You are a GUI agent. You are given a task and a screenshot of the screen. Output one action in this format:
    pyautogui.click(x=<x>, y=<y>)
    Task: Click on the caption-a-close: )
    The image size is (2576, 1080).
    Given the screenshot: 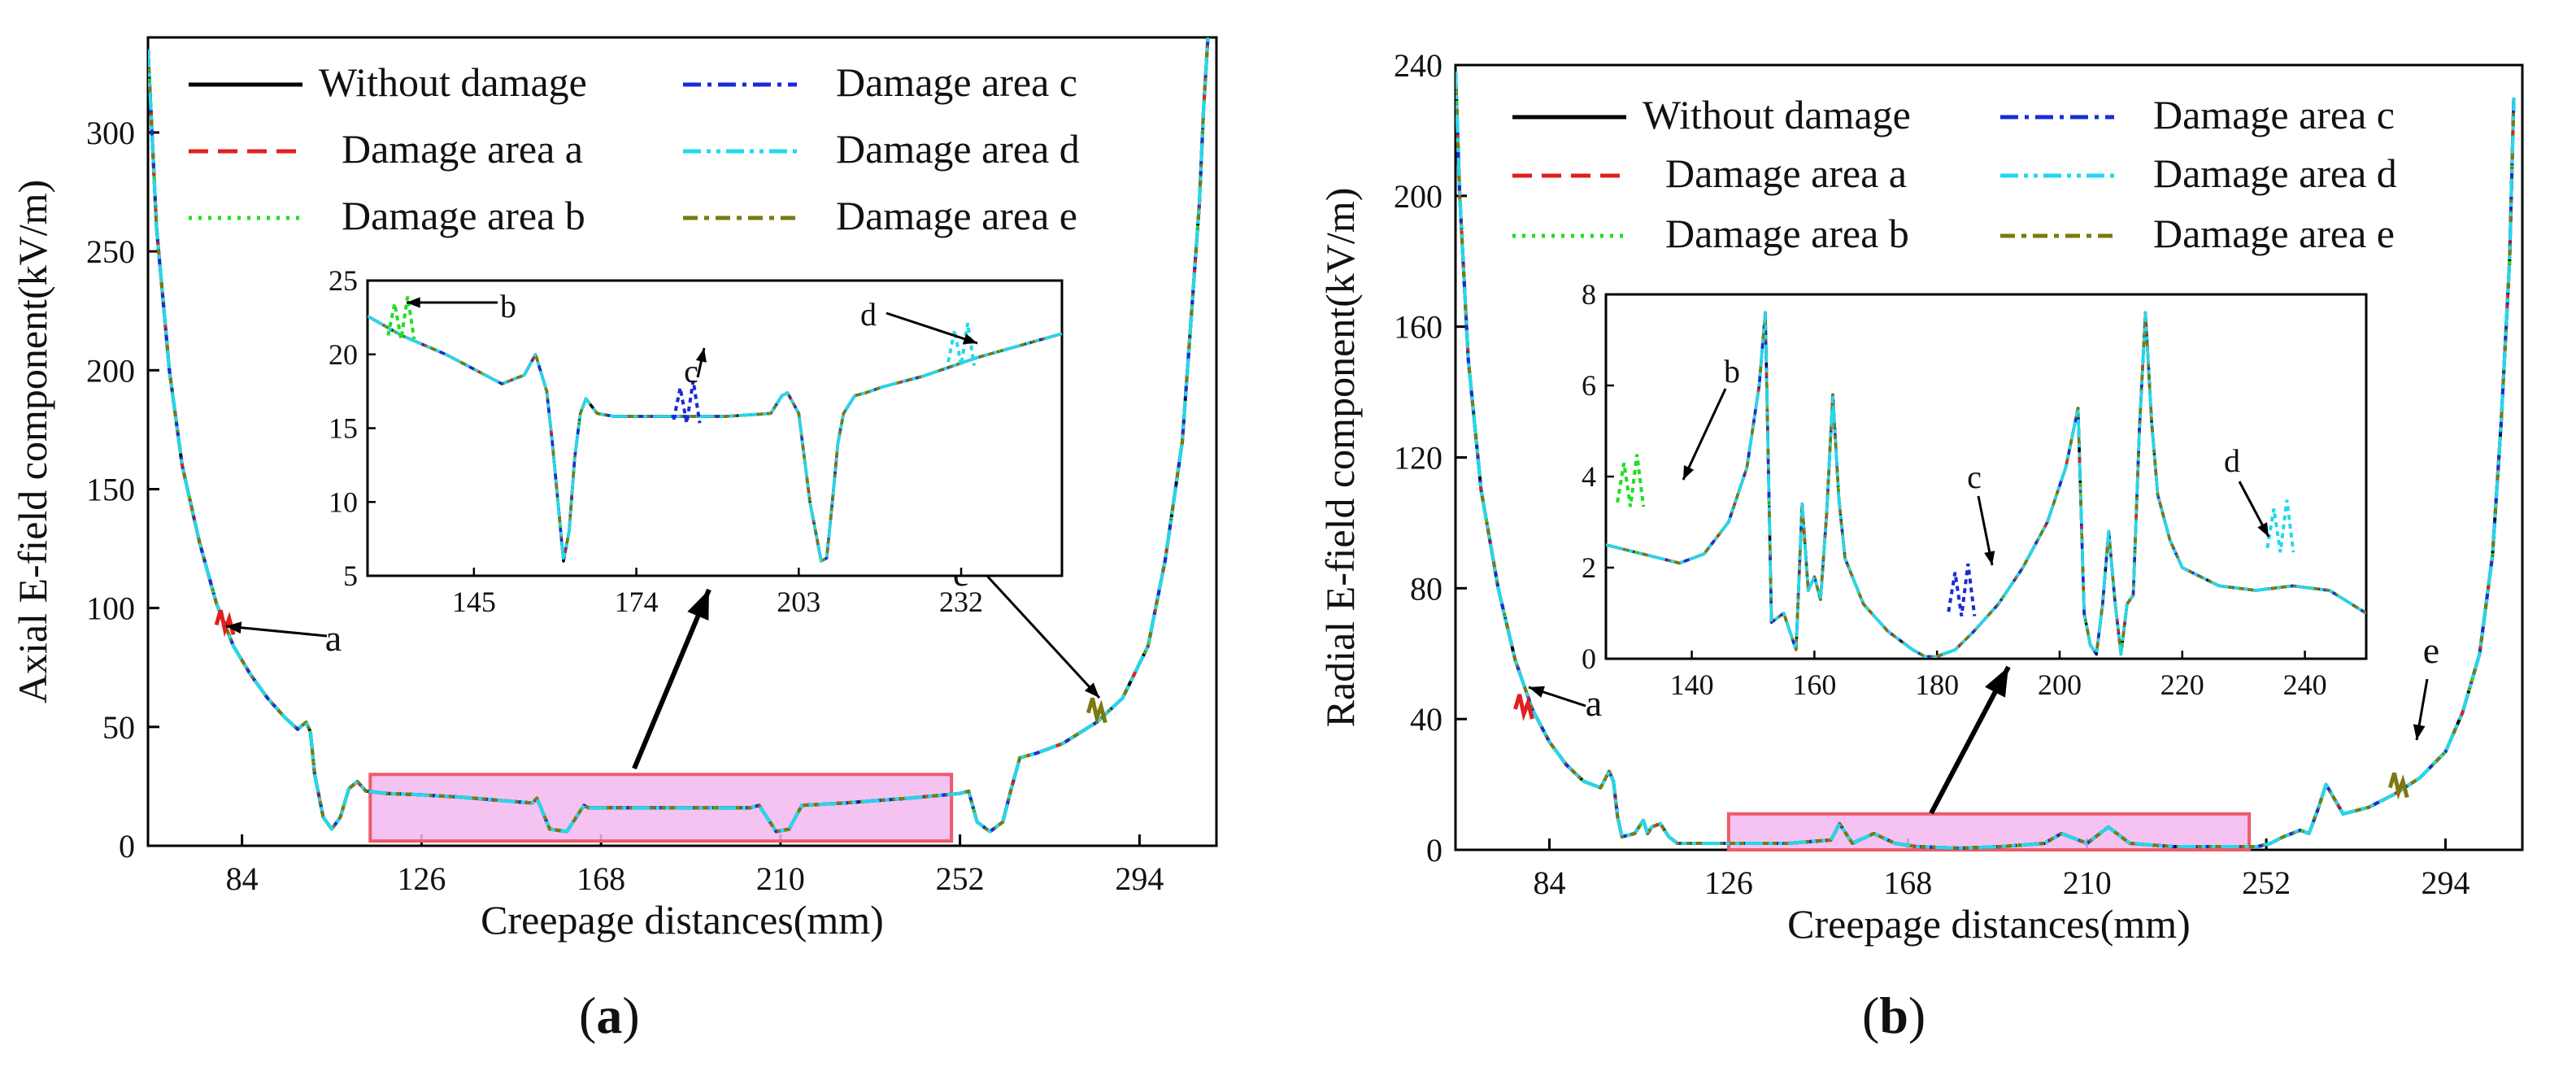 What is the action you would take?
    pyautogui.click(x=631, y=1015)
    